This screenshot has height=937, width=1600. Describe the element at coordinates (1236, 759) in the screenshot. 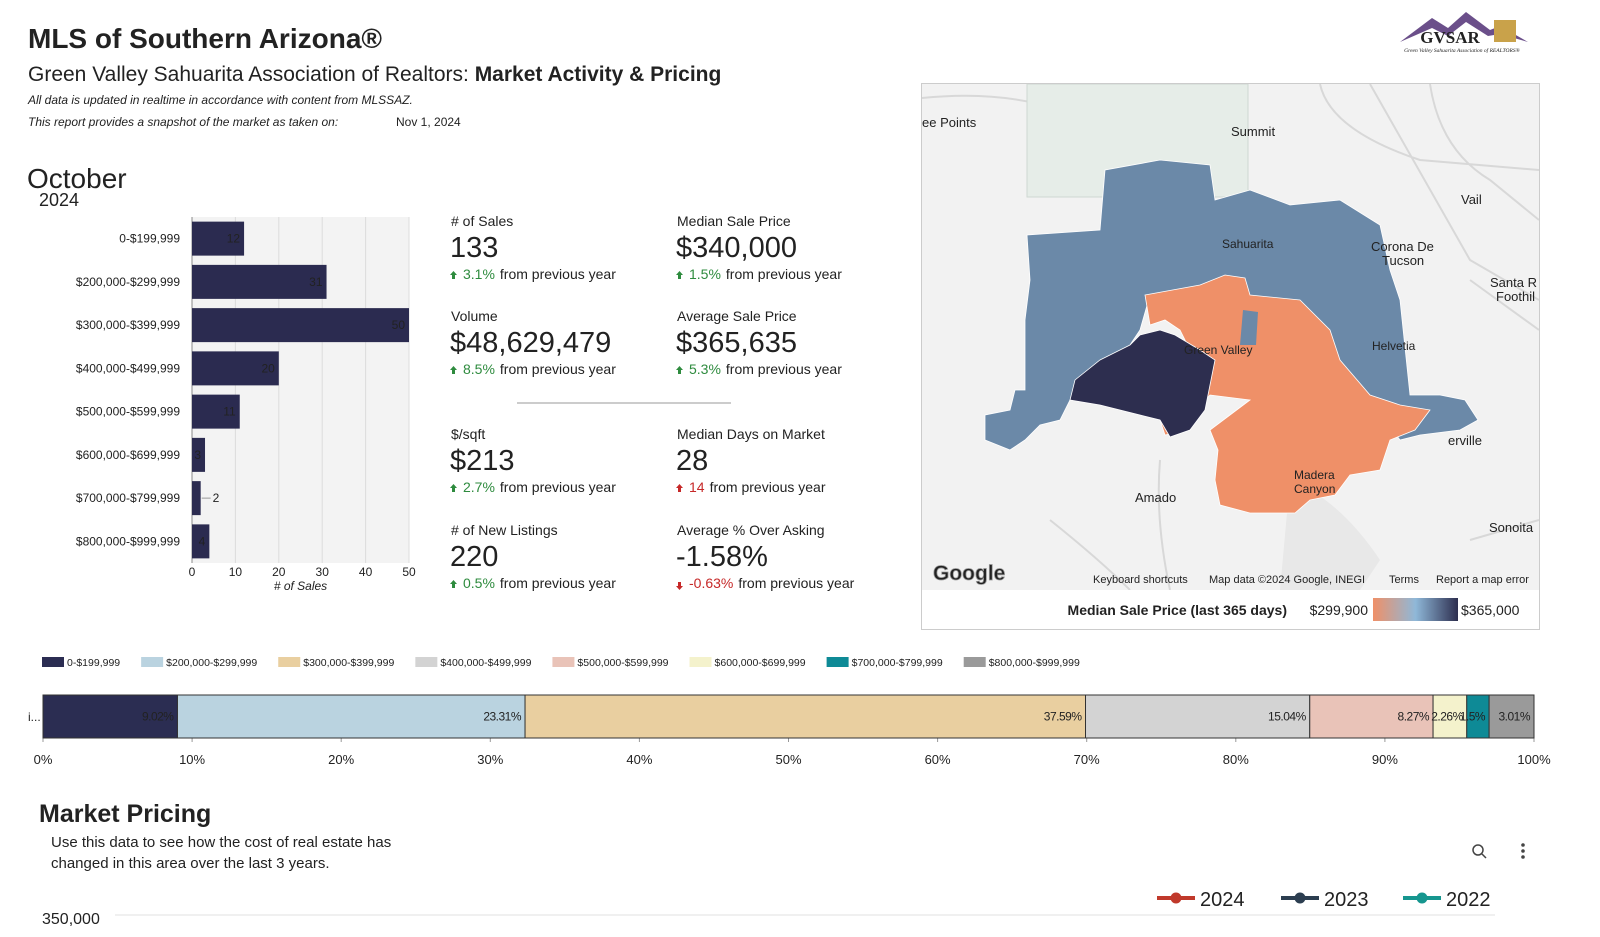

I see `x-tick-label: 80%` at that location.